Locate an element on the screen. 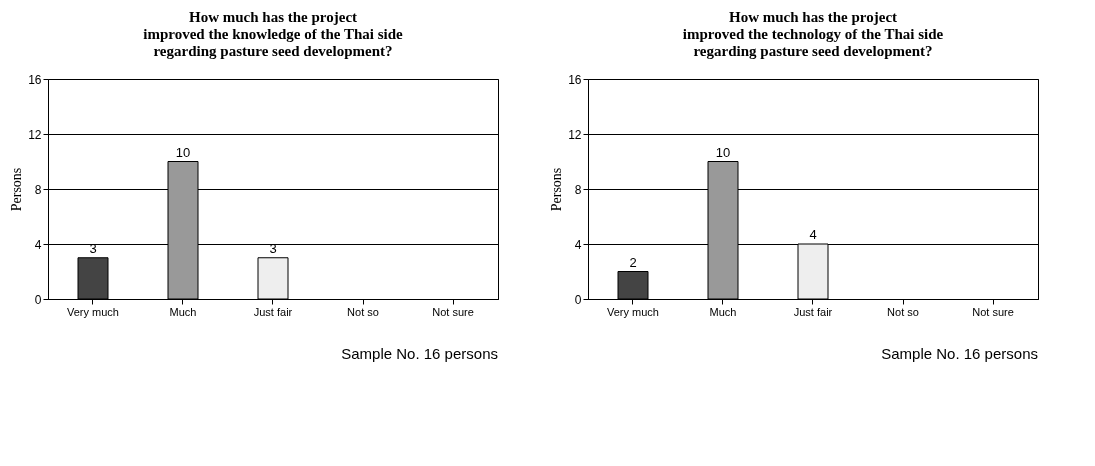 The image size is (1095, 466). chart-title: How much has the project improved the technology of the Thai side regarding pasture seed development? is located at coordinates (813, 34).